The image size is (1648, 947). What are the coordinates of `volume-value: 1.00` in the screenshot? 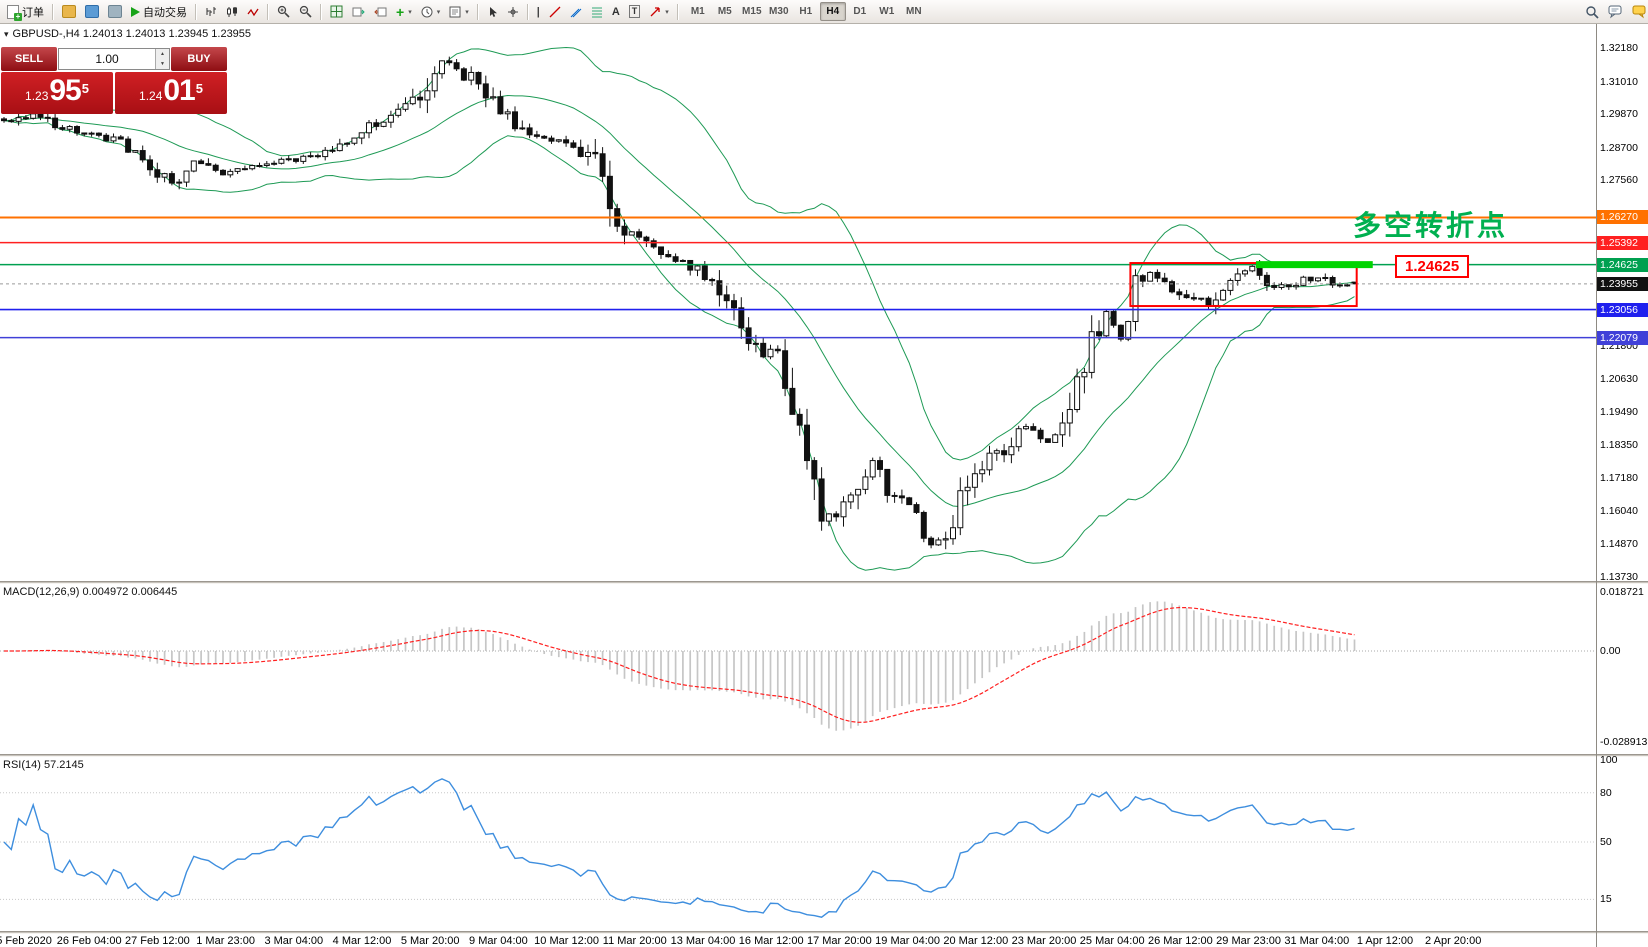 It's located at (107, 59).